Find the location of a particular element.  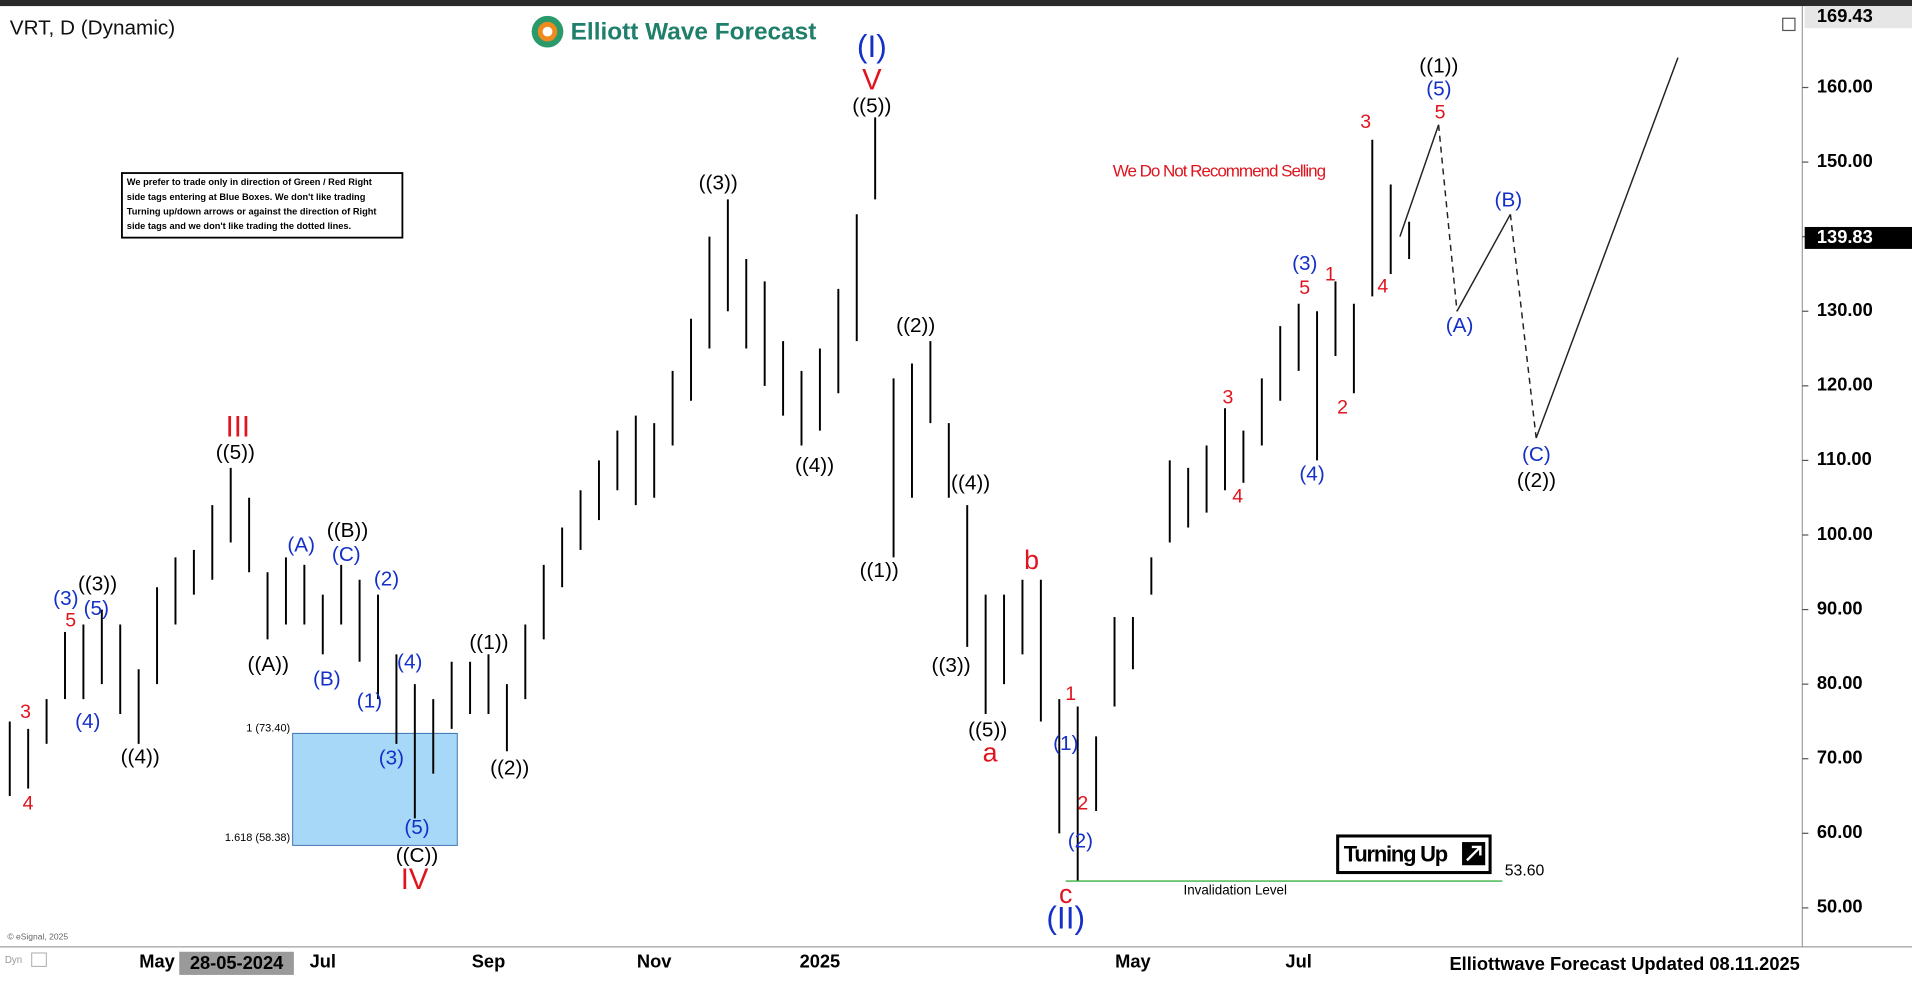

wave-label: (I) is located at coordinates (872, 46).